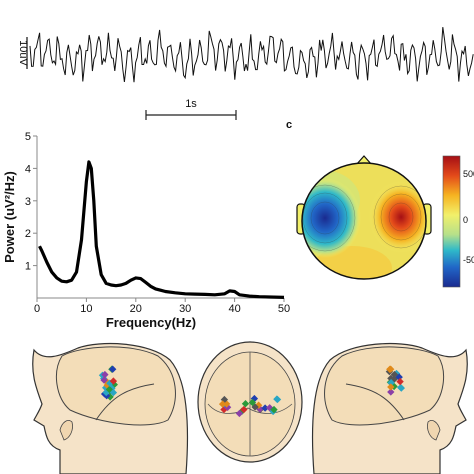 The height and width of the screenshot is (474, 474). What do you see at coordinates (136, 309) in the screenshot?
I see `x-tick-label: 20` at bounding box center [136, 309].